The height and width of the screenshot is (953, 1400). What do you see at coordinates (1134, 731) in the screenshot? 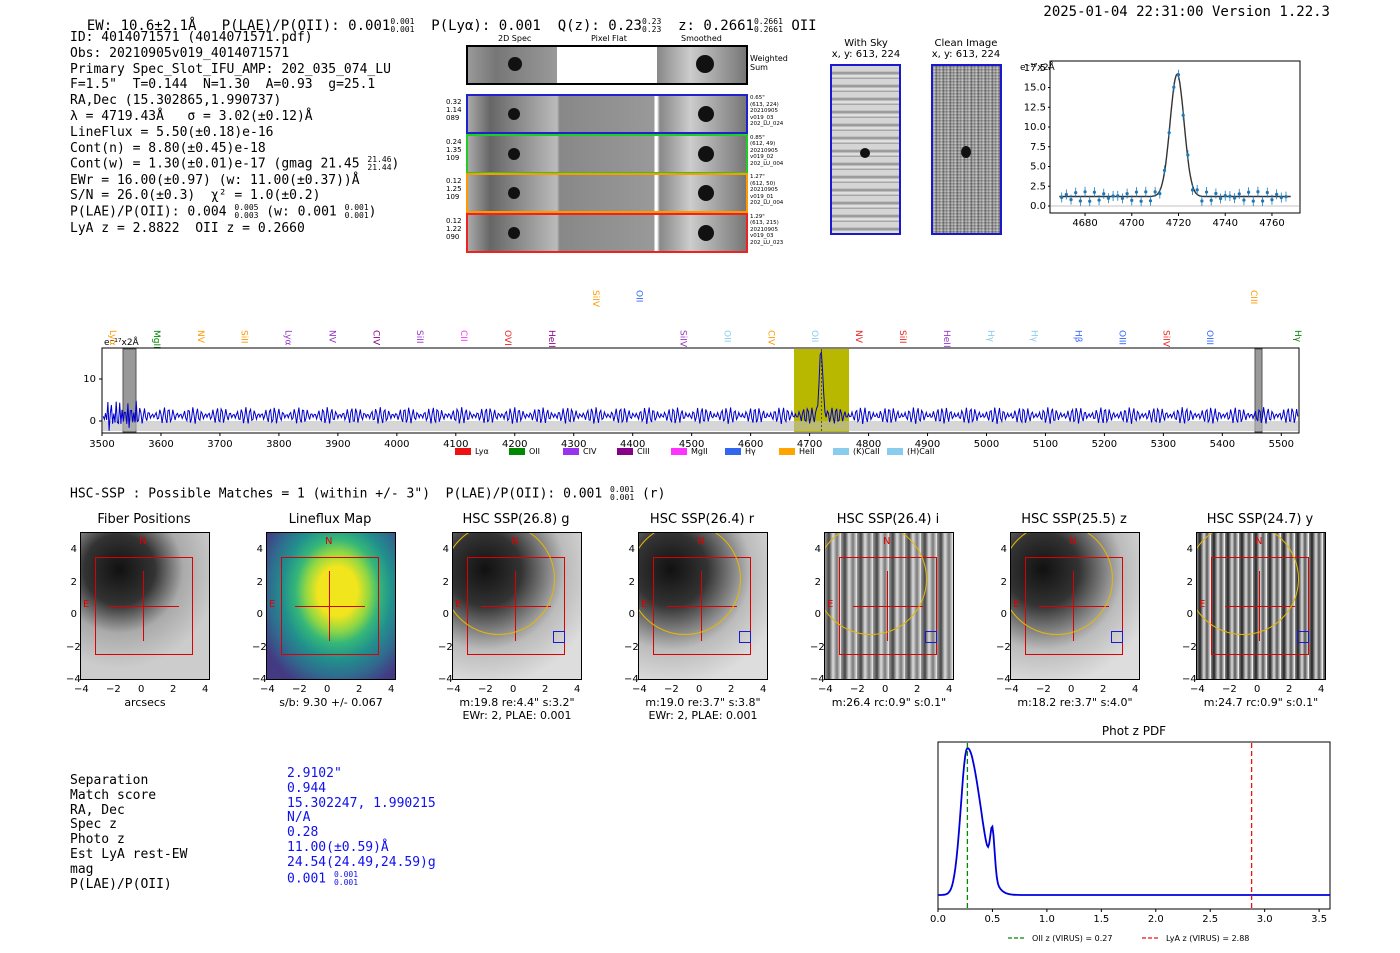
I see `photz-title: Phot z PDF` at bounding box center [1134, 731].